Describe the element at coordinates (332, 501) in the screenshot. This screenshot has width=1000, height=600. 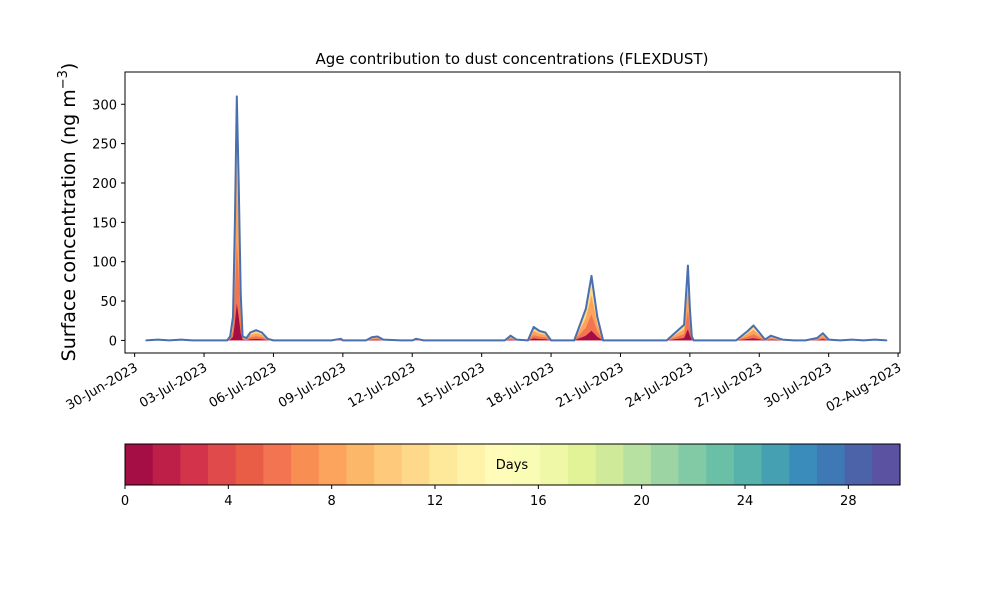
I see `colorbar-tick-label-2: 8` at that location.